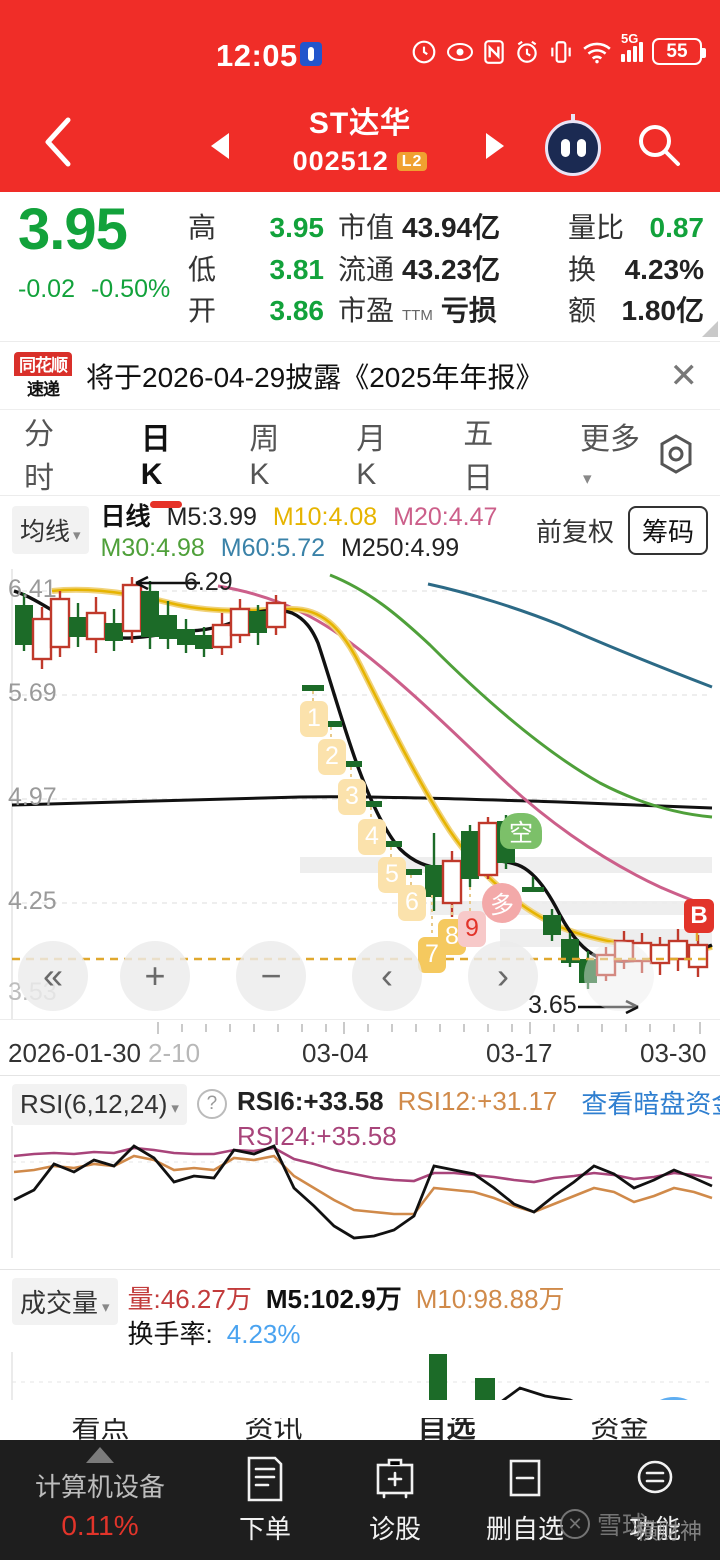 The width and height of the screenshot is (720, 1560). Describe the element at coordinates (372, 836) in the screenshot. I see `marker-4: 4` at that location.